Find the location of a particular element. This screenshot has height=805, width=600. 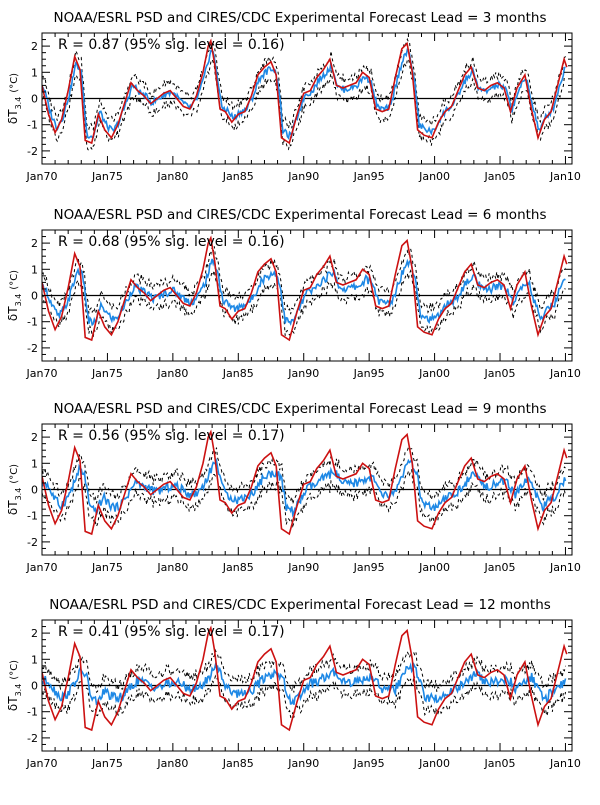

correlation-annotation: R = 0.68 (95% sig. level = 0.16) is located at coordinates (171, 242).